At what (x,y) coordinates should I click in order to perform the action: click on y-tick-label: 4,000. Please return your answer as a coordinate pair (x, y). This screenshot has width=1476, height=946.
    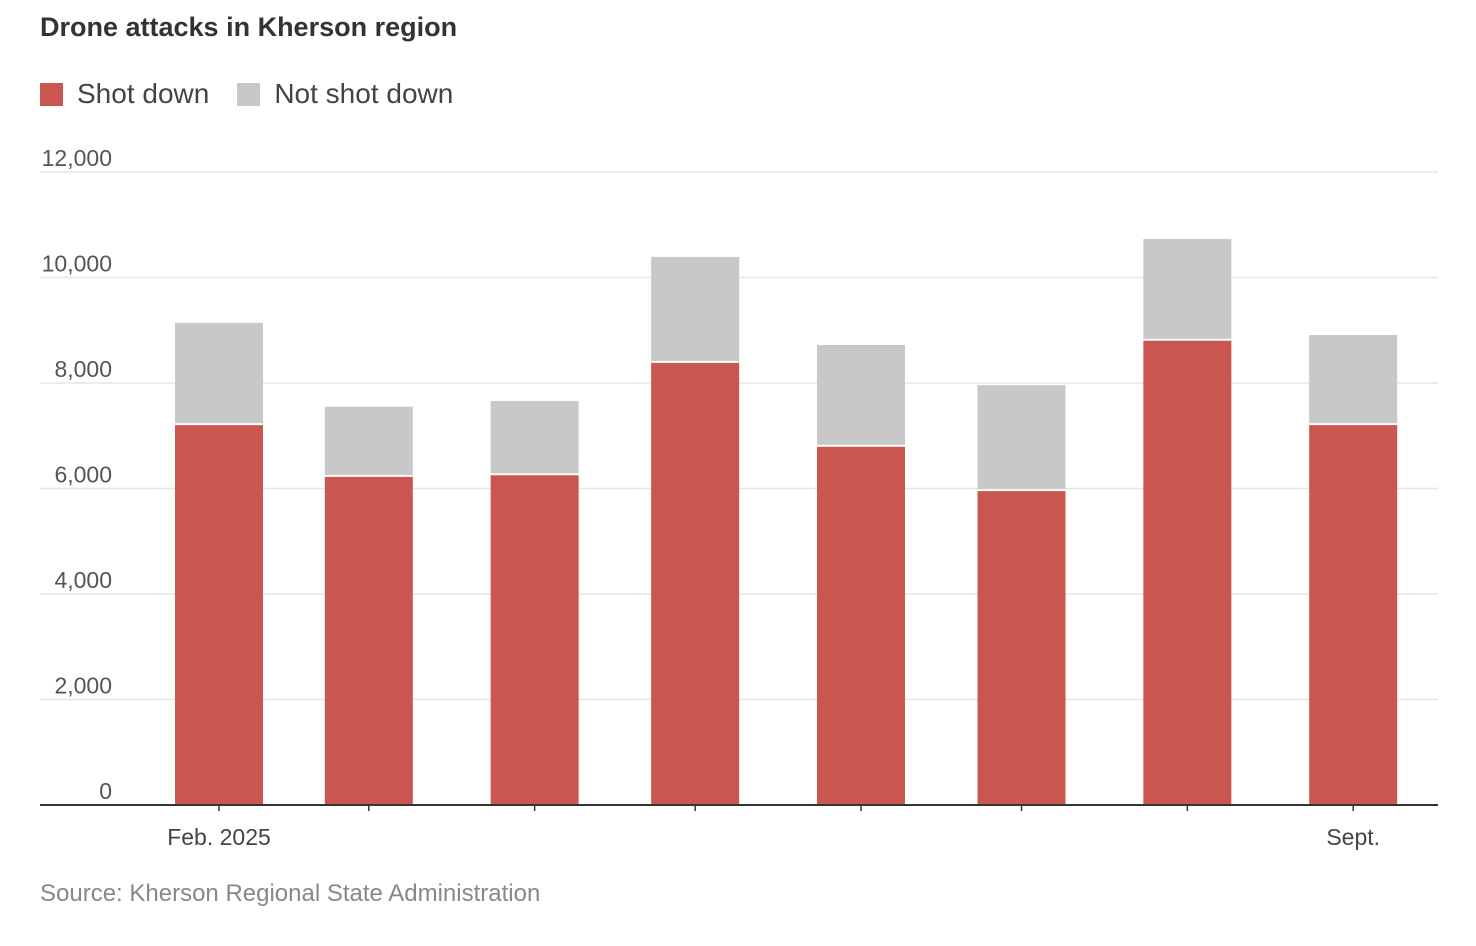
    Looking at the image, I should click on (83, 580).